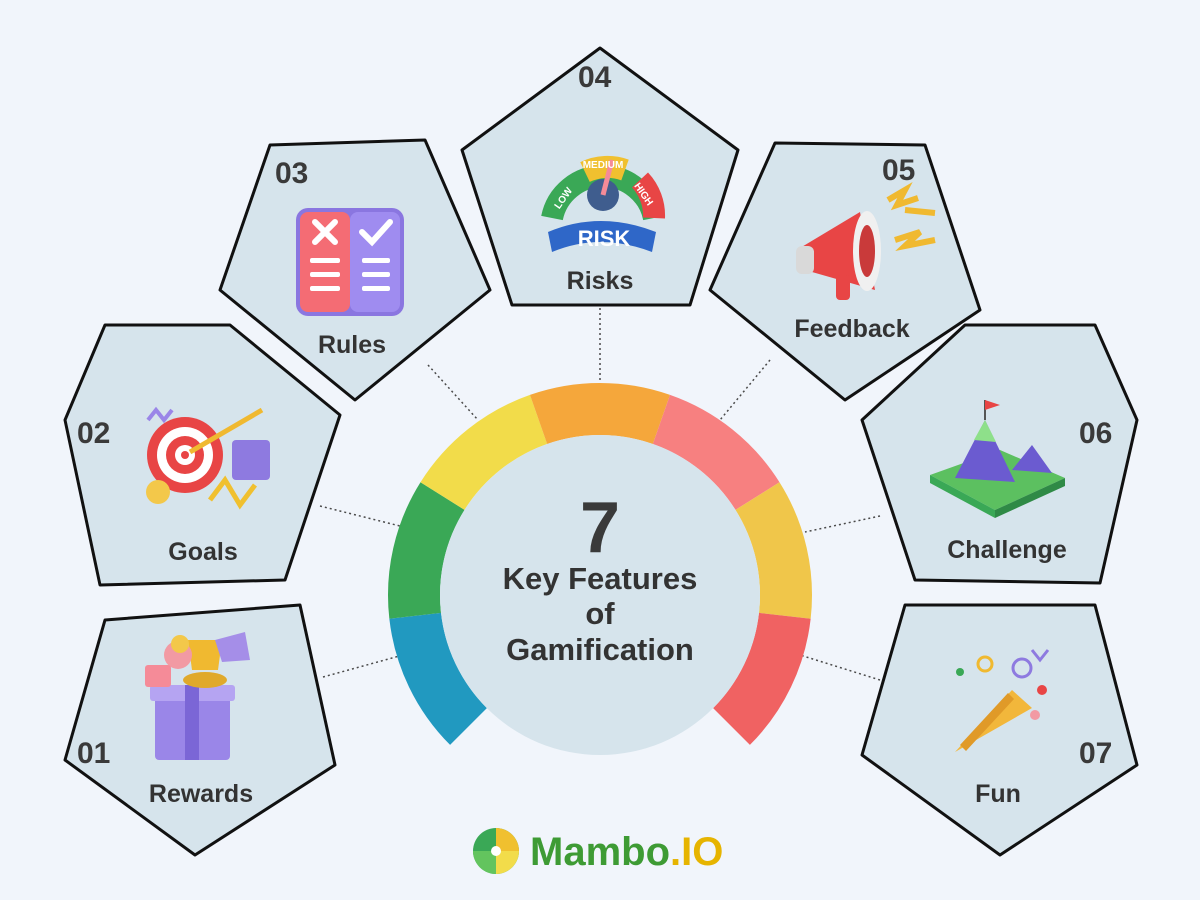  I want to click on center-title-line-2: of, so click(600, 613).